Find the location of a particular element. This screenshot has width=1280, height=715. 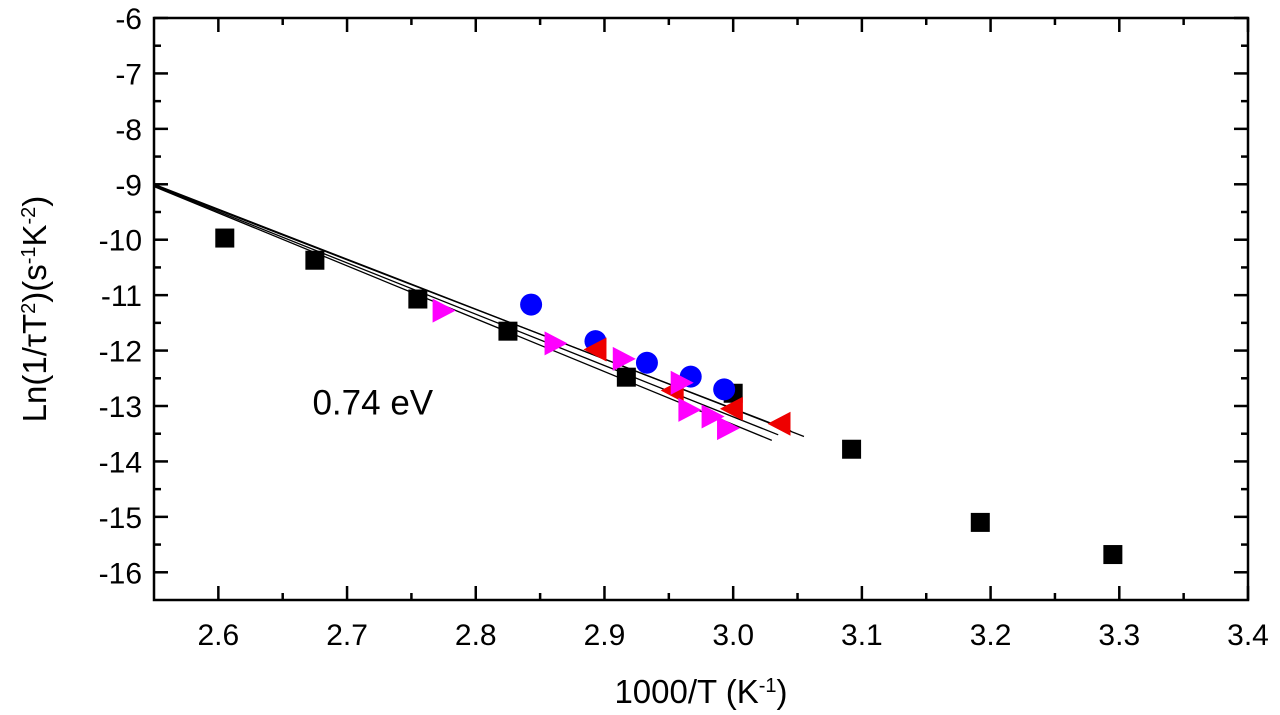

annotations: 0.74 eV is located at coordinates (372, 402).